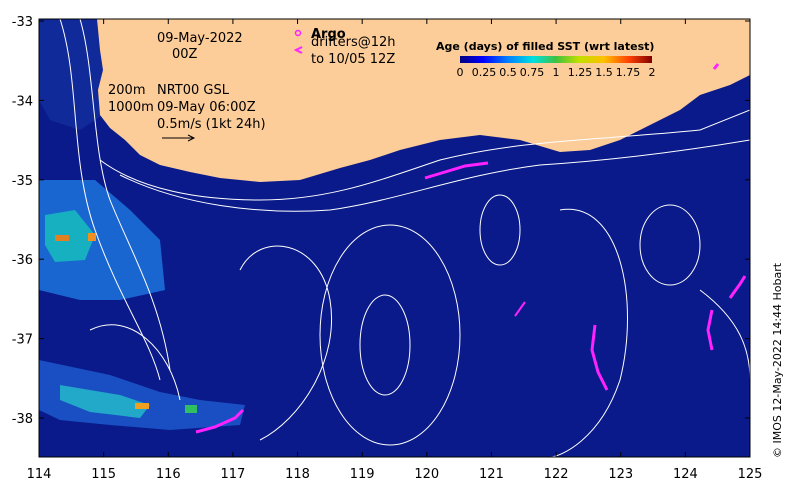 Image resolution: width=791 pixels, height=492 pixels. What do you see at coordinates (211, 124) in the screenshot?
I see `velocity-scale: 0.5m/s (1kt 24h)` at bounding box center [211, 124].